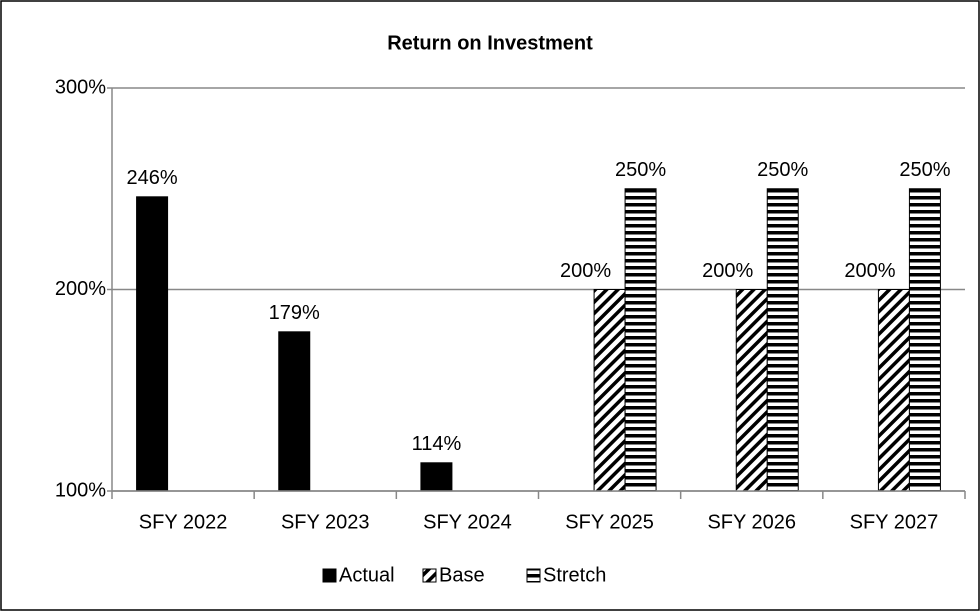 This screenshot has height=611, width=980. Describe the element at coordinates (152, 178) in the screenshot. I see `data-label: 246%` at that location.